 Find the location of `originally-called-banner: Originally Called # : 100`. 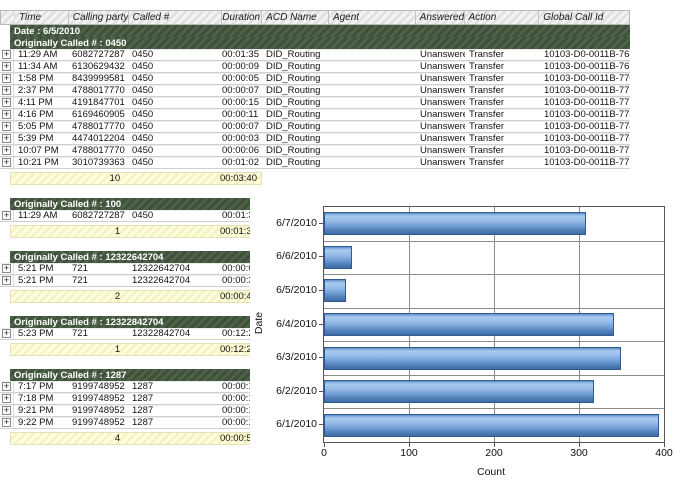

originally-called-banner: Originally Called # : 100 is located at coordinates (136, 204).